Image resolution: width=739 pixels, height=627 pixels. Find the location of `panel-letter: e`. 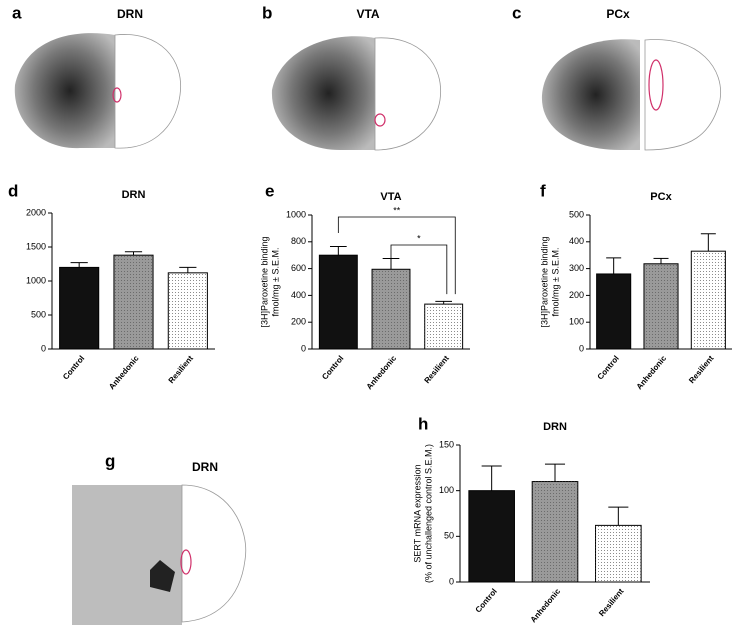

panel-letter: e is located at coordinates (269, 190).